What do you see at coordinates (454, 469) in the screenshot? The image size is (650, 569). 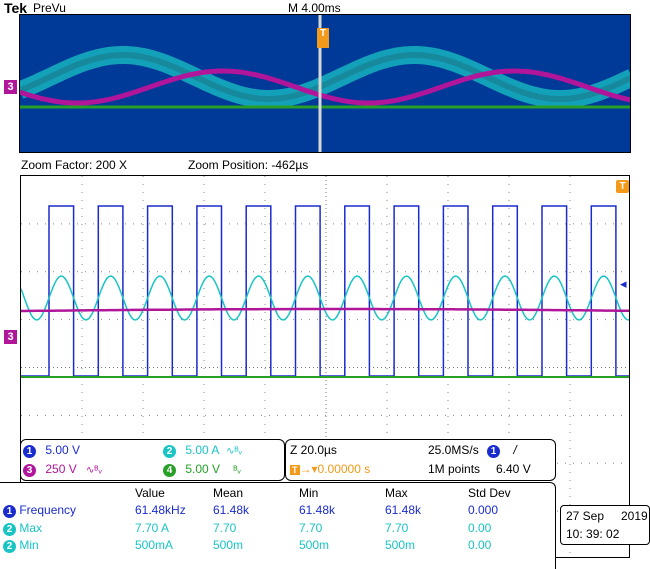 I see `record-length: 1M points` at bounding box center [454, 469].